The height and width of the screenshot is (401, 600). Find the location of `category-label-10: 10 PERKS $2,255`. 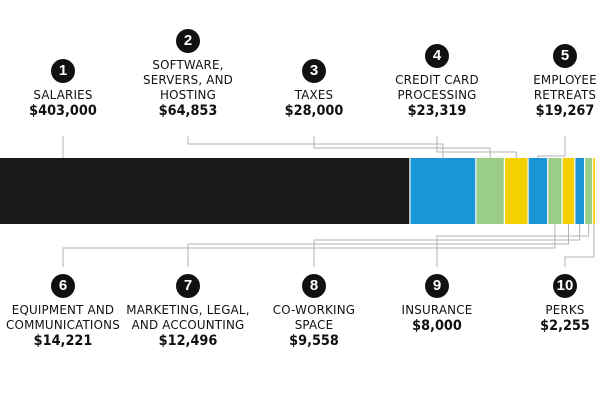

category-label-10: 10 PERKS $2,255 is located at coordinates (550, 304).